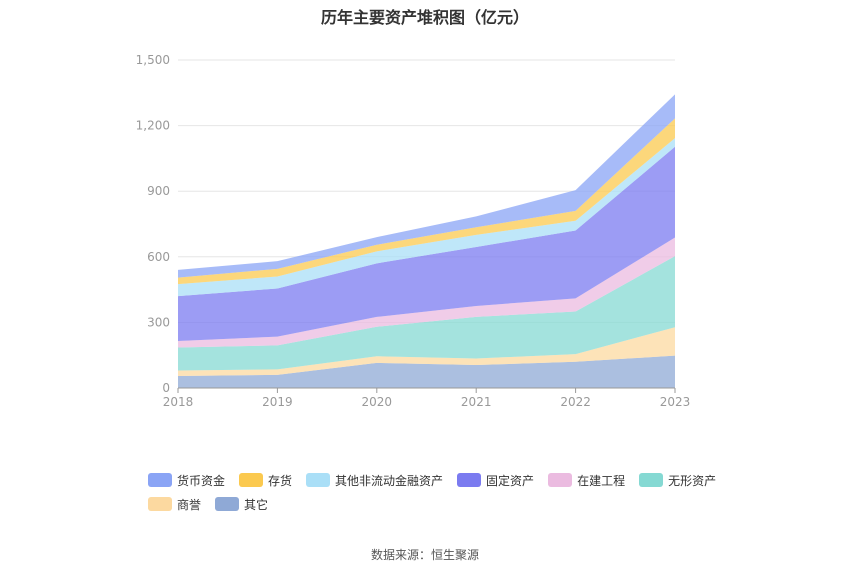  Describe the element at coordinates (389, 480) in the screenshot. I see `legend-label: 其他非流动金融资产` at that location.